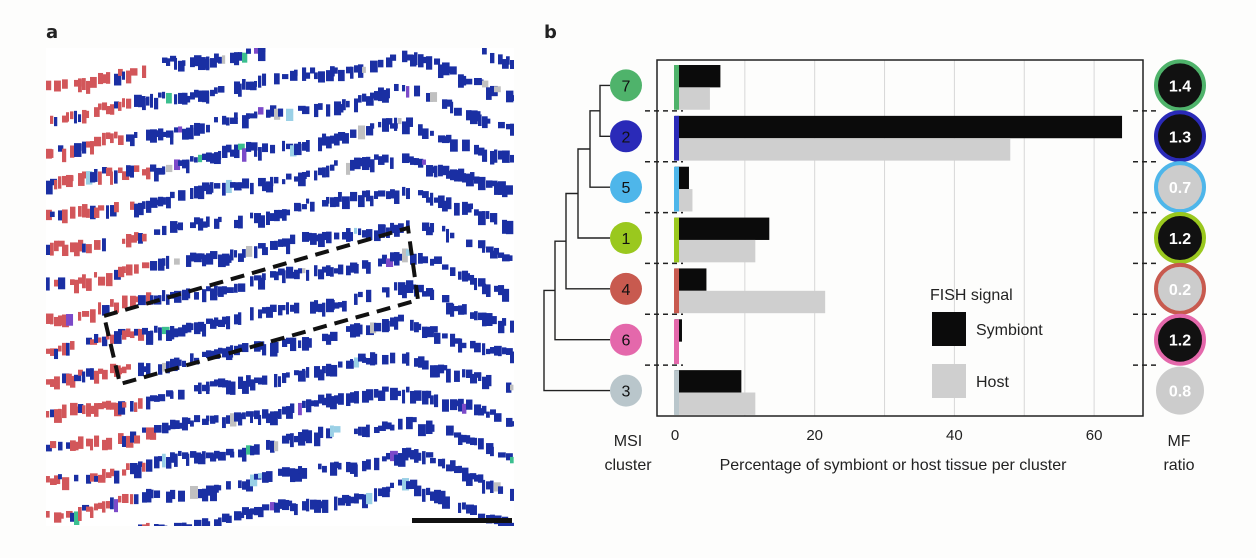 The height and width of the screenshot is (558, 1256). What do you see at coordinates (550, 32) in the screenshot?
I see `panel-label-b: b` at bounding box center [550, 32].